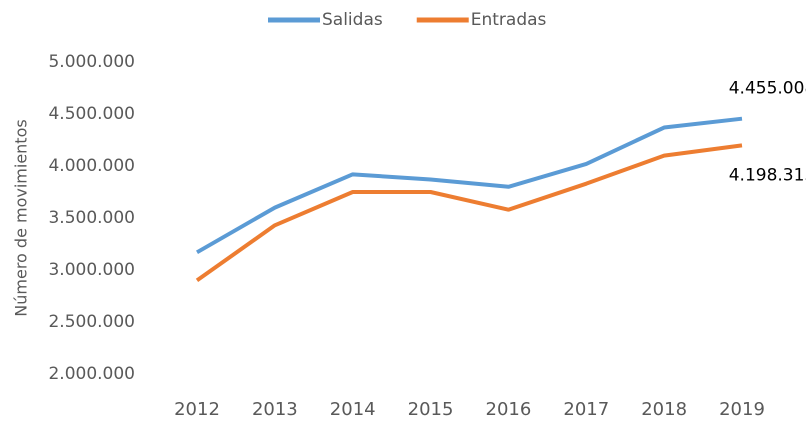  Describe the element at coordinates (509, 20) in the screenshot. I see `legend-label: Entradas` at that location.